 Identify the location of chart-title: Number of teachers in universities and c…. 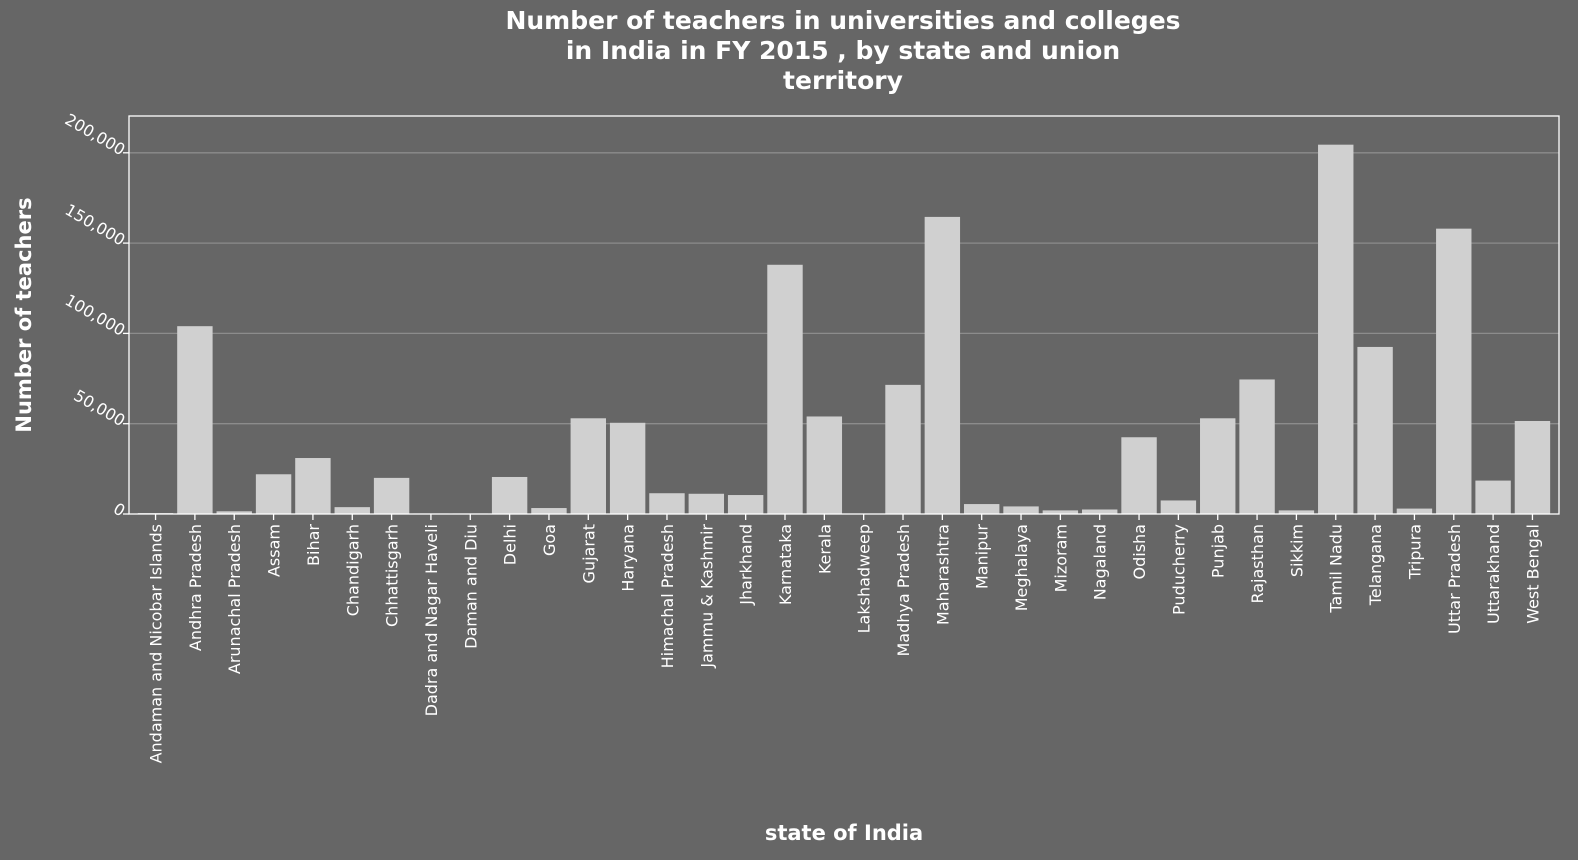
(842, 50).